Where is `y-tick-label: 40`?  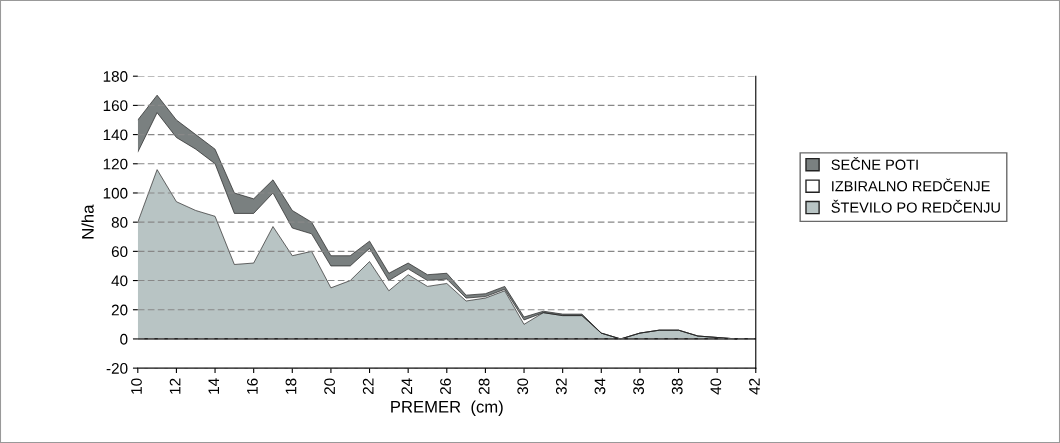 y-tick-label: 40 is located at coordinates (119, 281).